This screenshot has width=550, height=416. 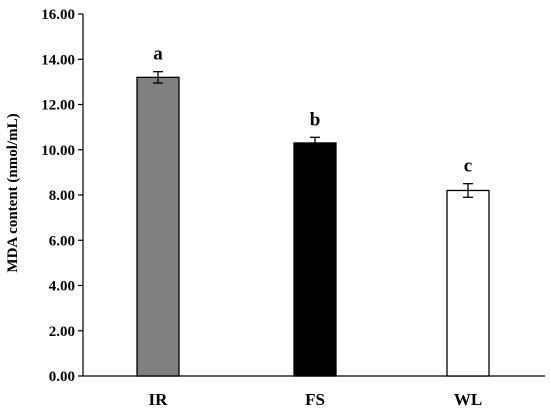 I want to click on y-tick-label: 12.00, so click(x=58, y=106).